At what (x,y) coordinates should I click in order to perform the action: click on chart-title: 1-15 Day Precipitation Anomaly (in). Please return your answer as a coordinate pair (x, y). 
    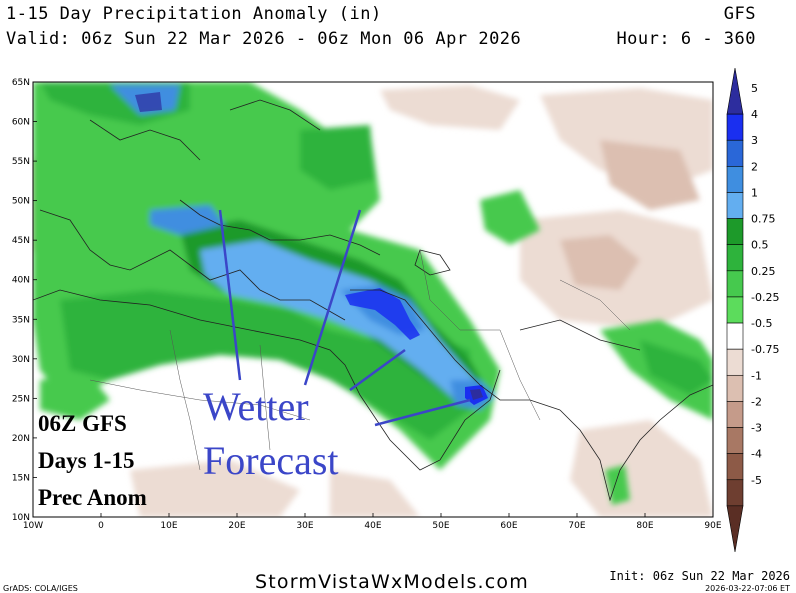
    Looking at the image, I should click on (194, 14).